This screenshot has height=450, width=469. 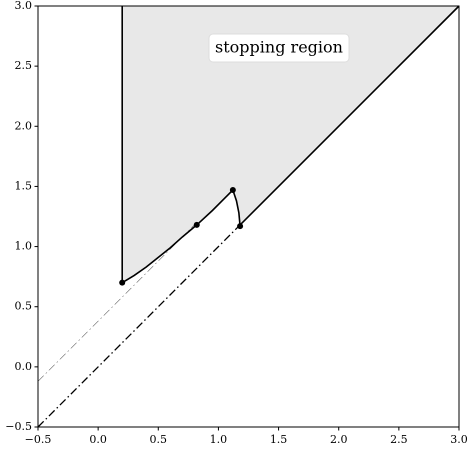 What do you see at coordinates (38, 439) in the screenshot?
I see `x-tick-label: −0.5` at bounding box center [38, 439].